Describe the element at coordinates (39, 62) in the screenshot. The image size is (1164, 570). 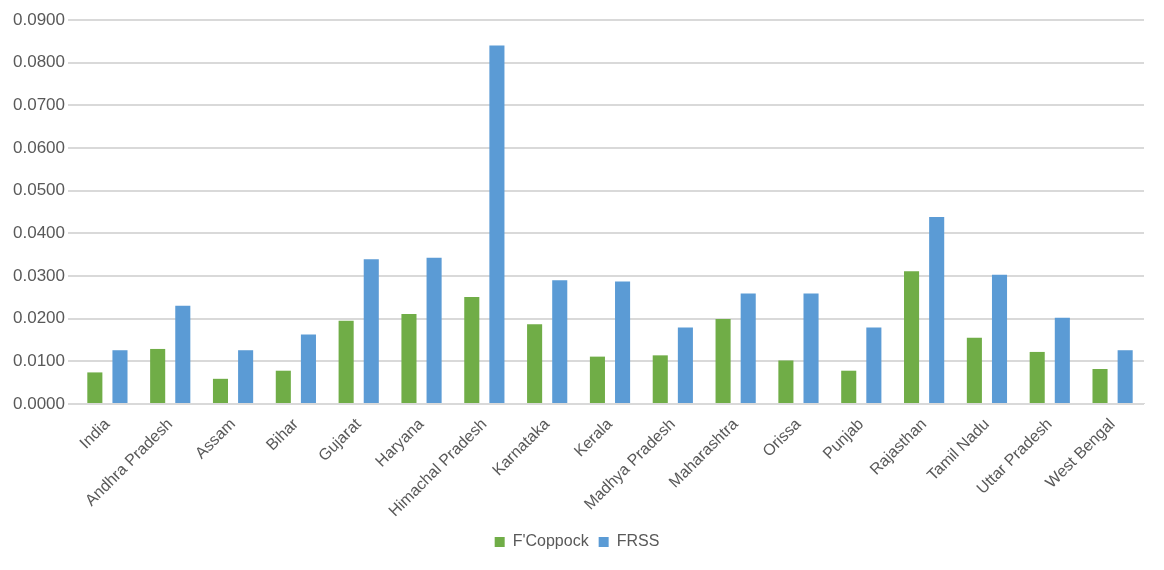
I see `y-tick-label: 0.0800` at that location.